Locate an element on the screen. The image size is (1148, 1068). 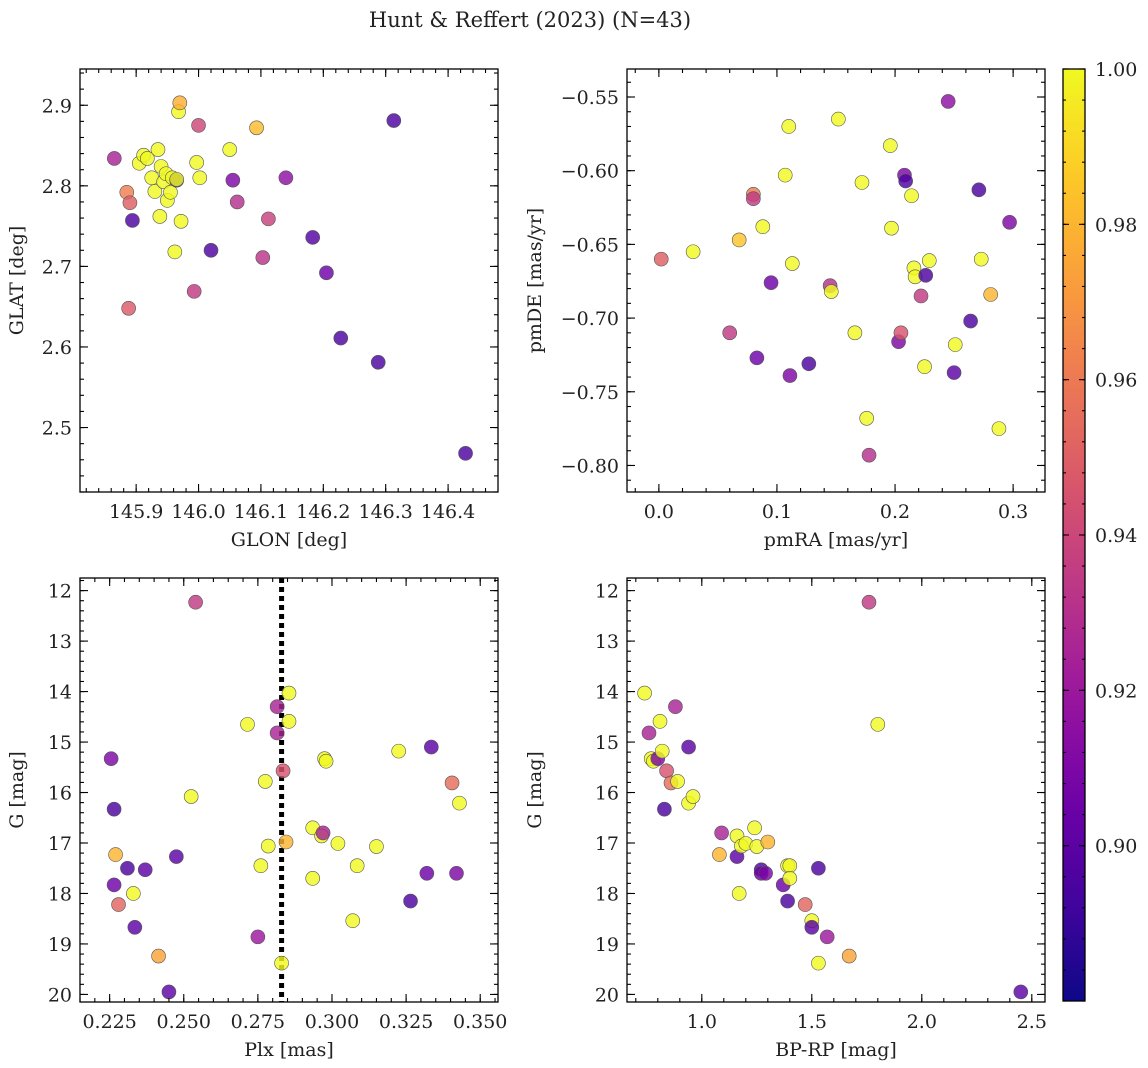
y-axis-label: G [mag] is located at coordinates (17, 790).